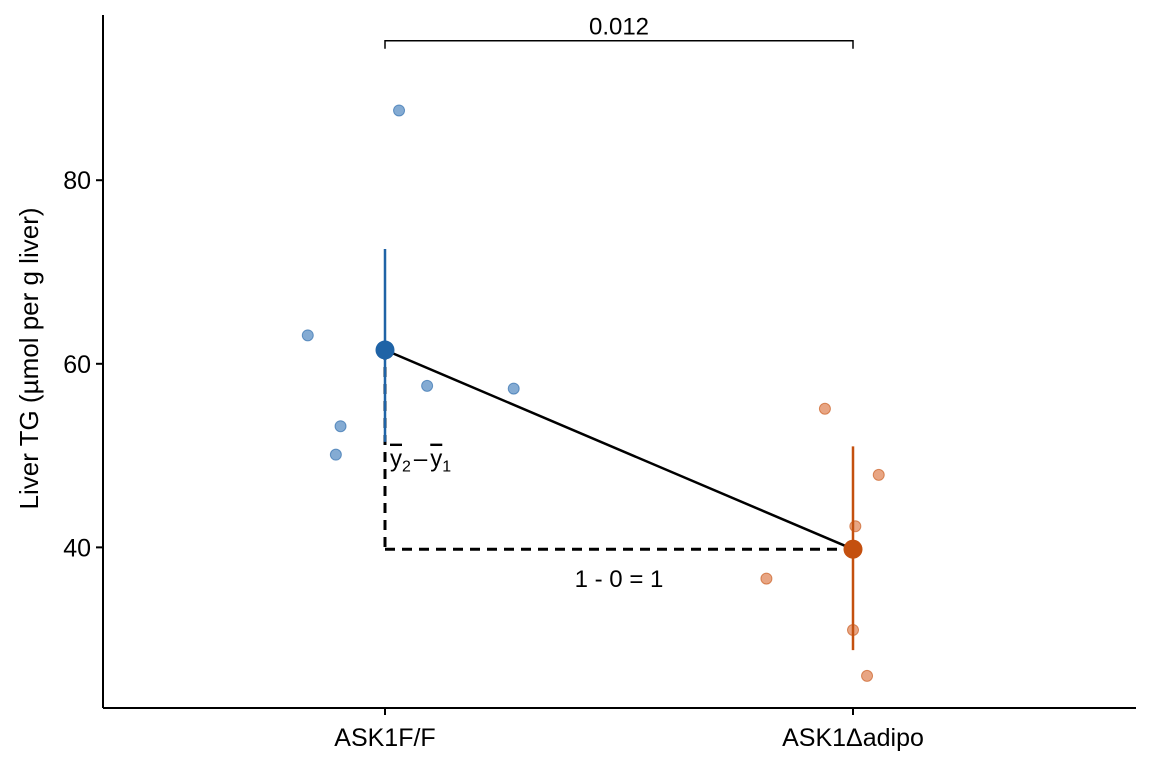  What do you see at coordinates (629, 730) in the screenshot?
I see `x-ticks: ASK1F/F ASK1Δadipo` at bounding box center [629, 730].